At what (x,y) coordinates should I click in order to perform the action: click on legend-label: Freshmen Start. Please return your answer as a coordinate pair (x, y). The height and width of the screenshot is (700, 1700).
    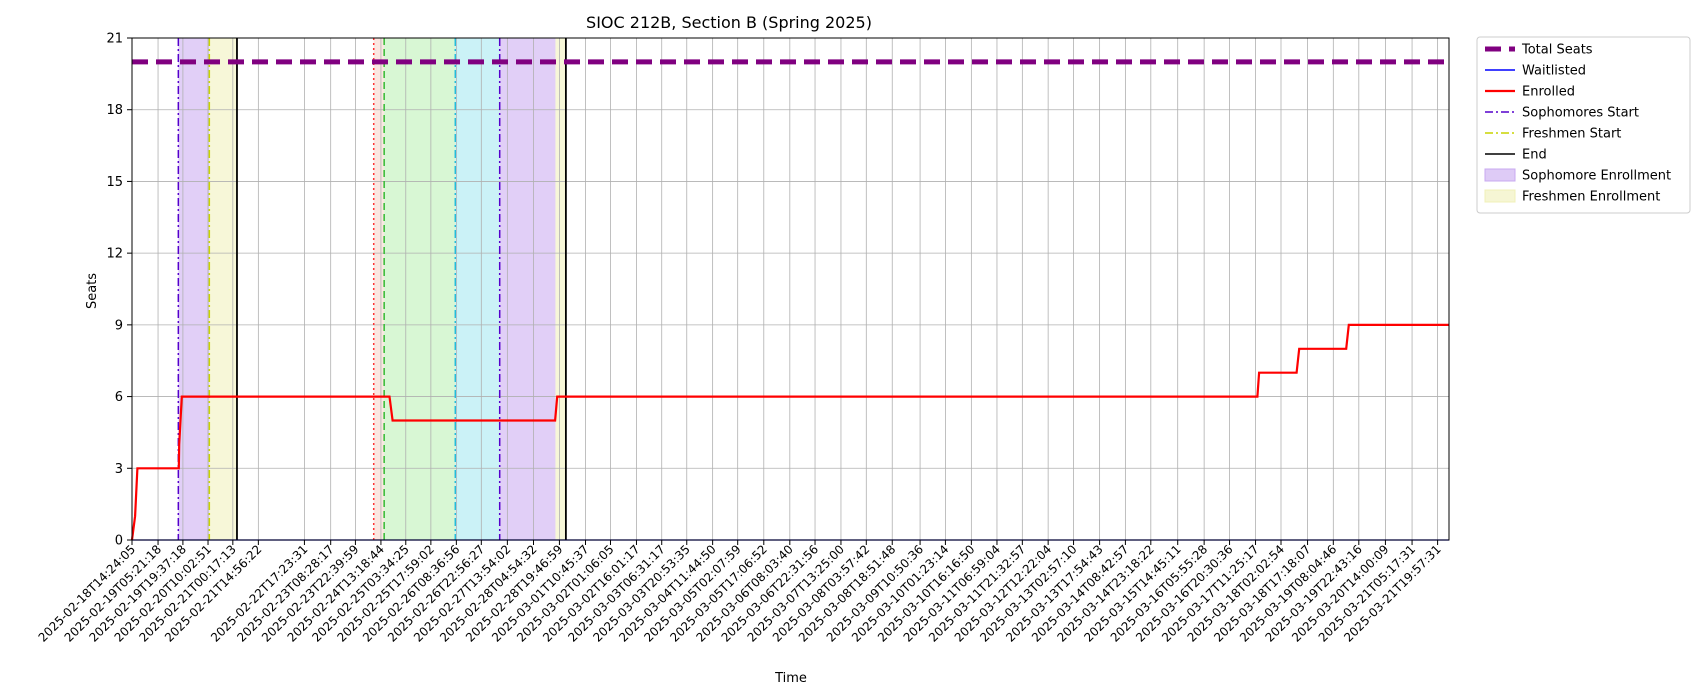
    Looking at the image, I should click on (1571, 134).